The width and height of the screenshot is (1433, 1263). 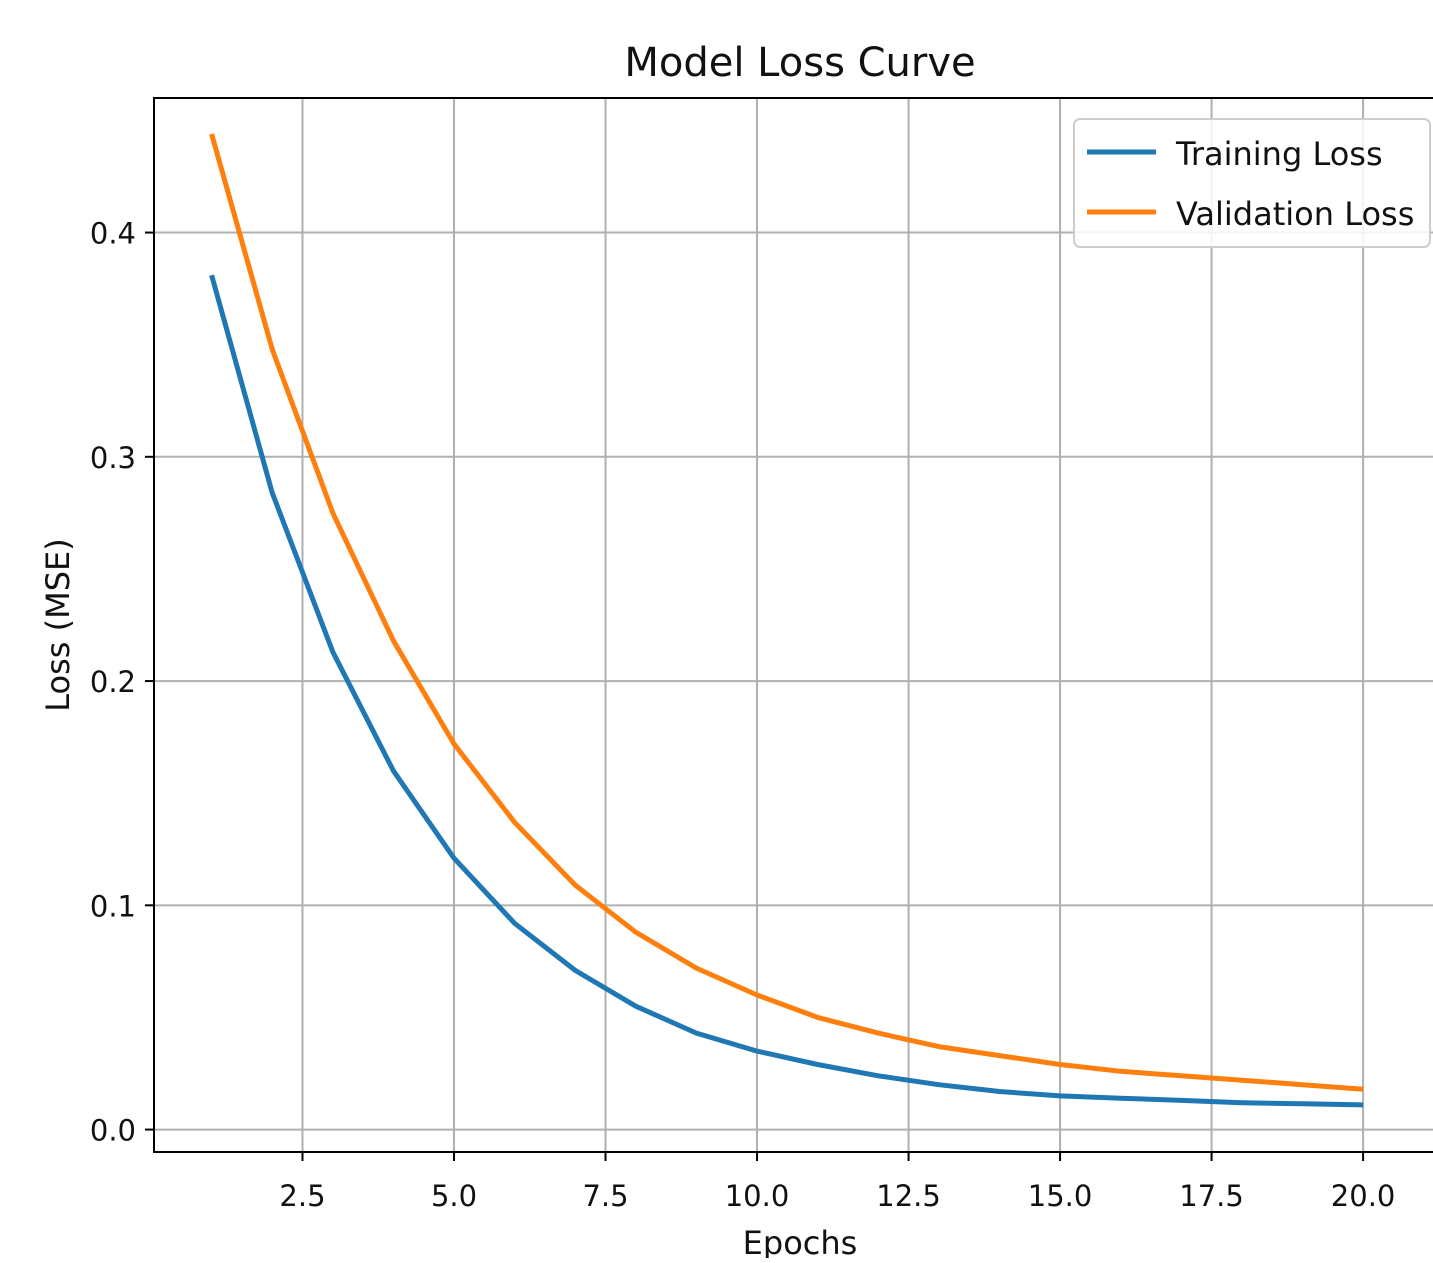 I want to click on legend: Training Loss Validation Loss, so click(x=1252, y=183).